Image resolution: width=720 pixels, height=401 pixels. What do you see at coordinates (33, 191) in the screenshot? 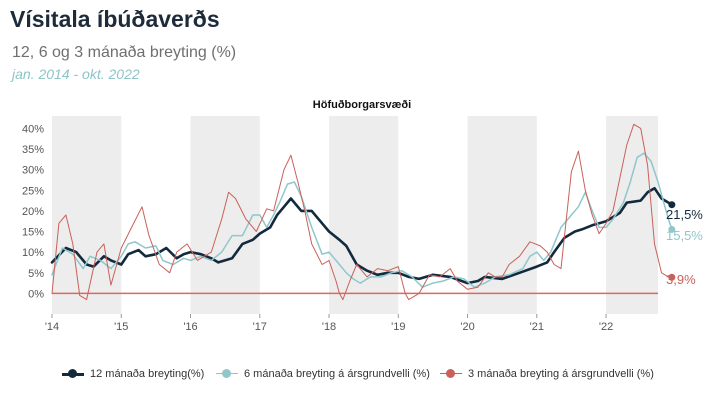
I see `y-tick-label: 25%` at bounding box center [33, 191].